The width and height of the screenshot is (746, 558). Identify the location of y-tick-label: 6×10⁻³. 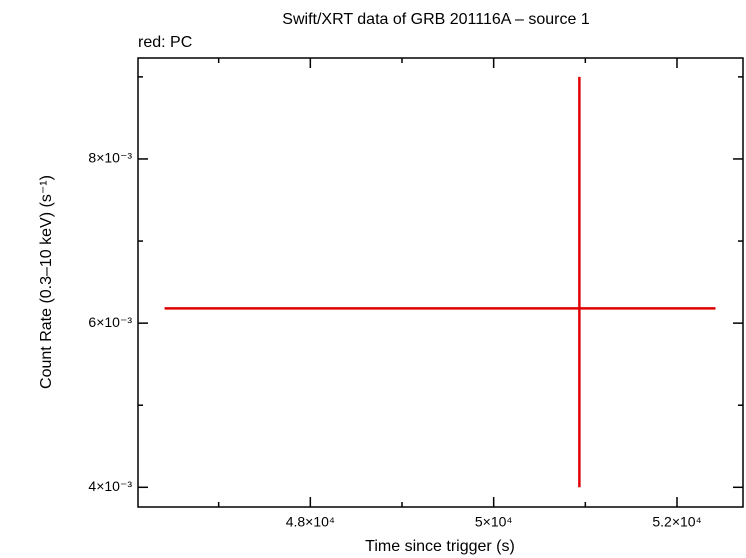
(110, 322).